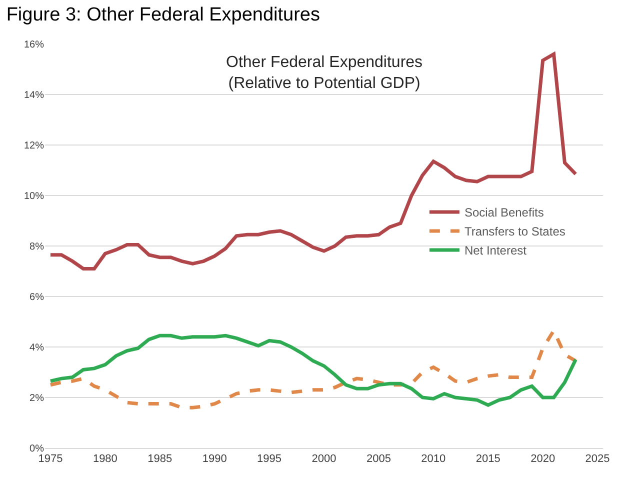 This screenshot has height=478, width=633. What do you see at coordinates (214, 459) in the screenshot?
I see `x-tick-label: 1990` at bounding box center [214, 459].